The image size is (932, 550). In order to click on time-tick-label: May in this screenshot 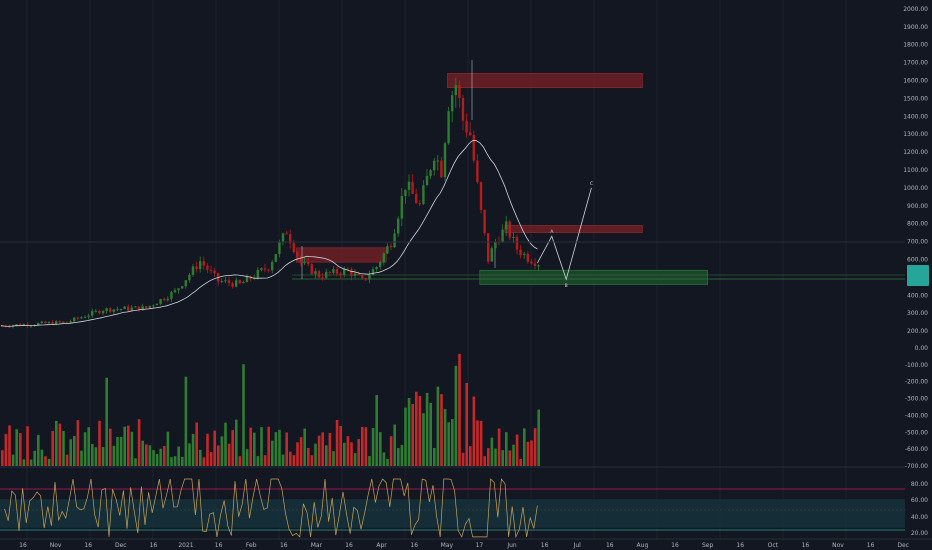, I will do `click(447, 545)`.